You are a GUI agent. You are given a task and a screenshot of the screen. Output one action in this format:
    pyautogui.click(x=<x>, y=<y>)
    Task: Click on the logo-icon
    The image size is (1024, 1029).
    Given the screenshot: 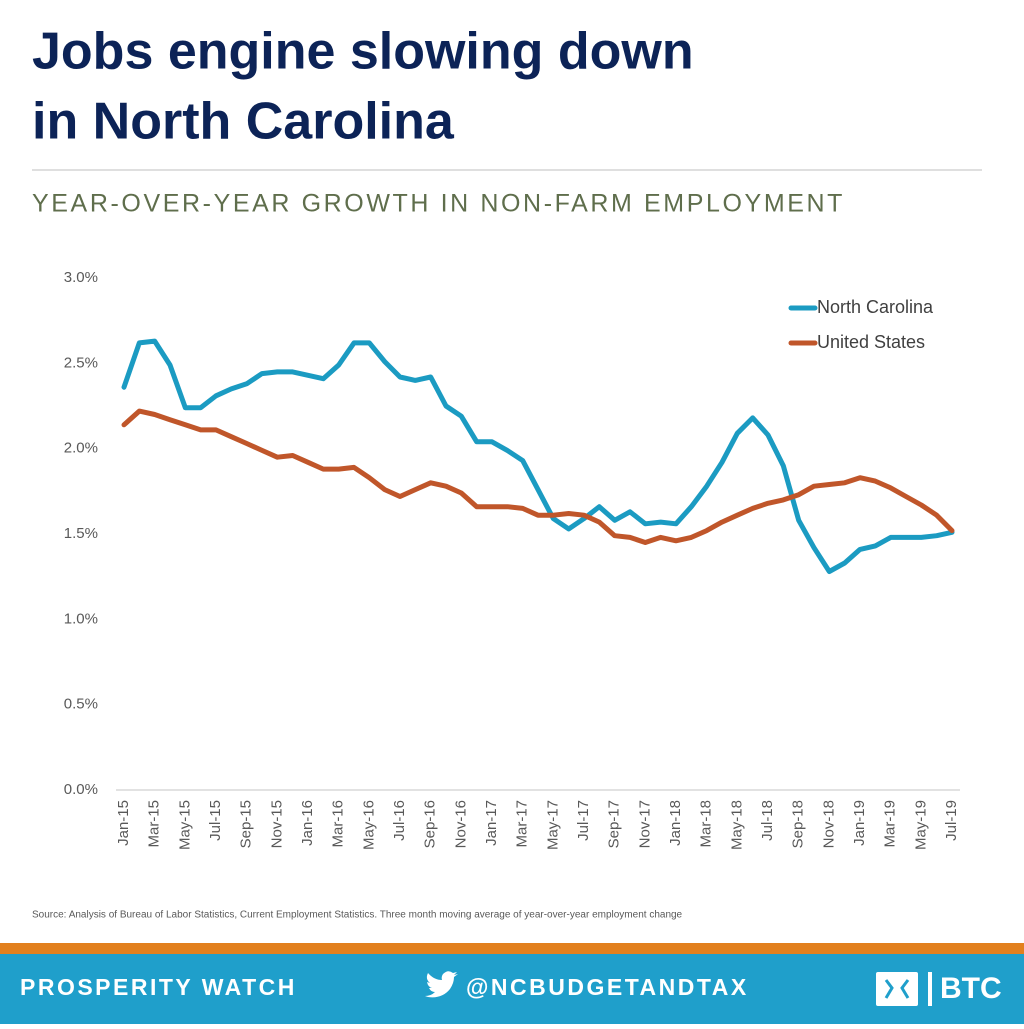 What is the action you would take?
    pyautogui.click(x=897, y=989)
    